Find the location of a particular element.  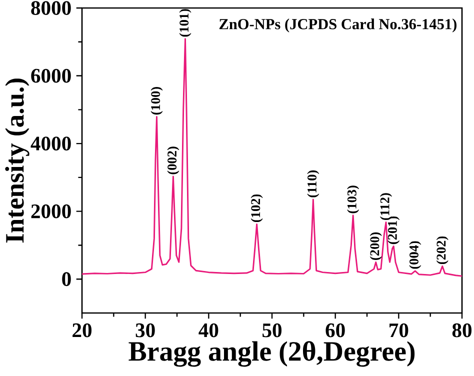

x-tick-label: 50 is located at coordinates (272, 330).